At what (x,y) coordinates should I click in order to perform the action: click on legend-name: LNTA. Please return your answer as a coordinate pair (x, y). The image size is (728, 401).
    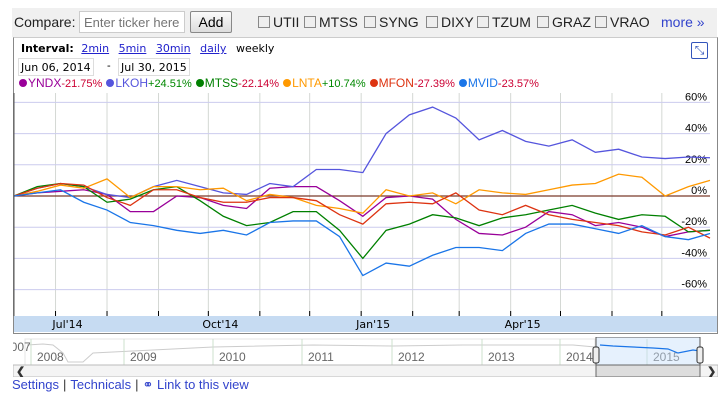
    Looking at the image, I should click on (307, 83).